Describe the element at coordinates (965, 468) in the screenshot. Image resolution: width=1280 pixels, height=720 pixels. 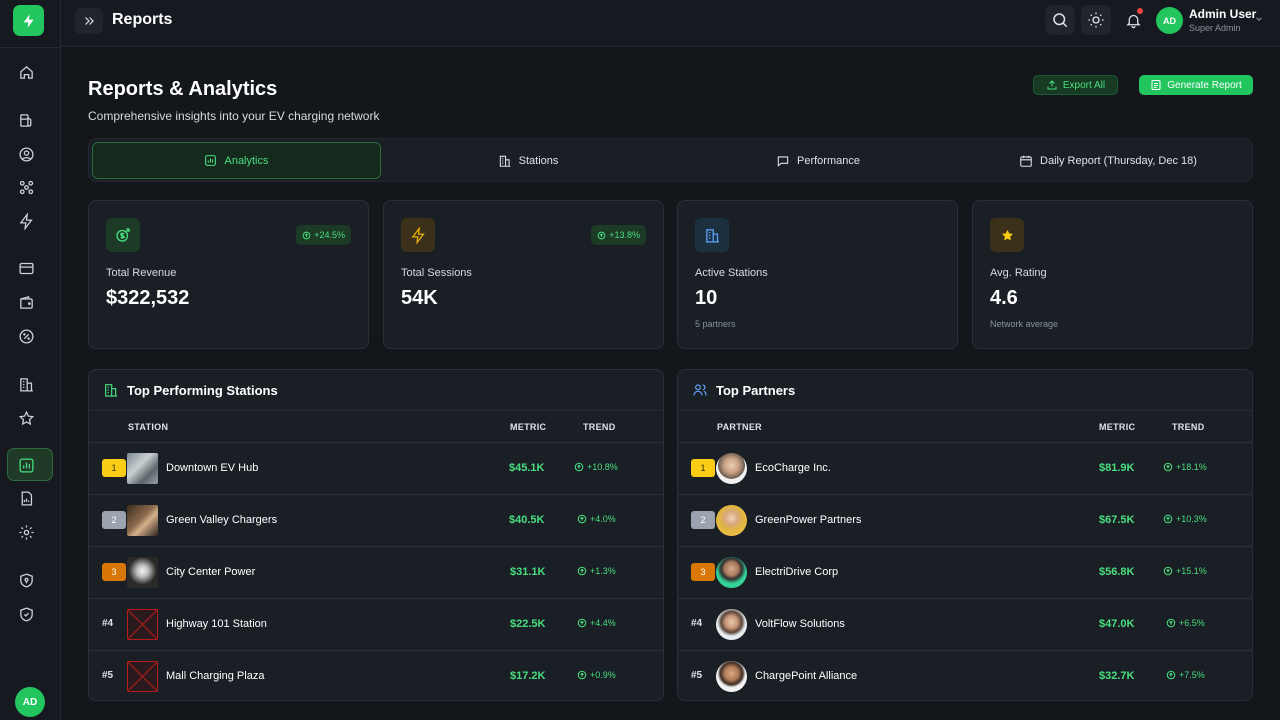
I see `table-row: 1 EcoCharge Inc. $81.9K +18.1%` at that location.